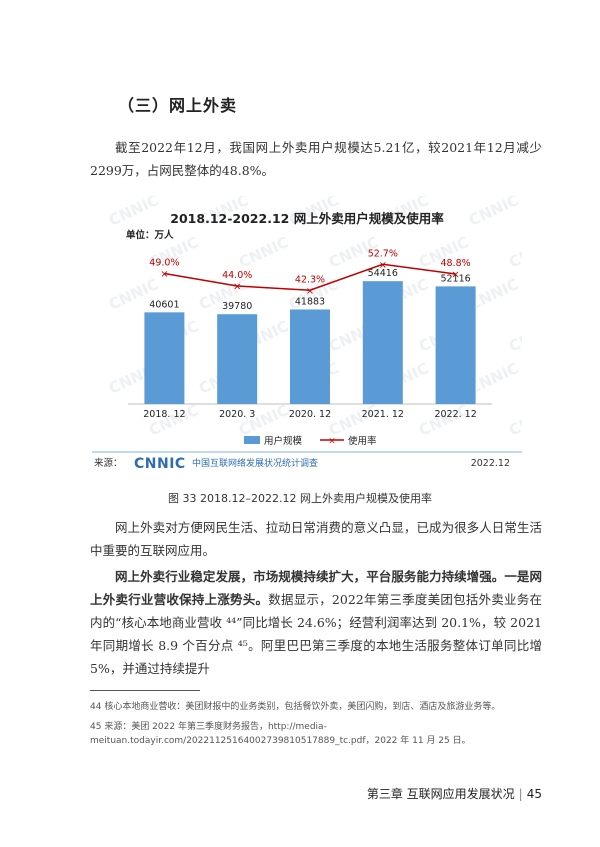  I want to click on legend-bar-label: 用户规模, so click(283, 441).